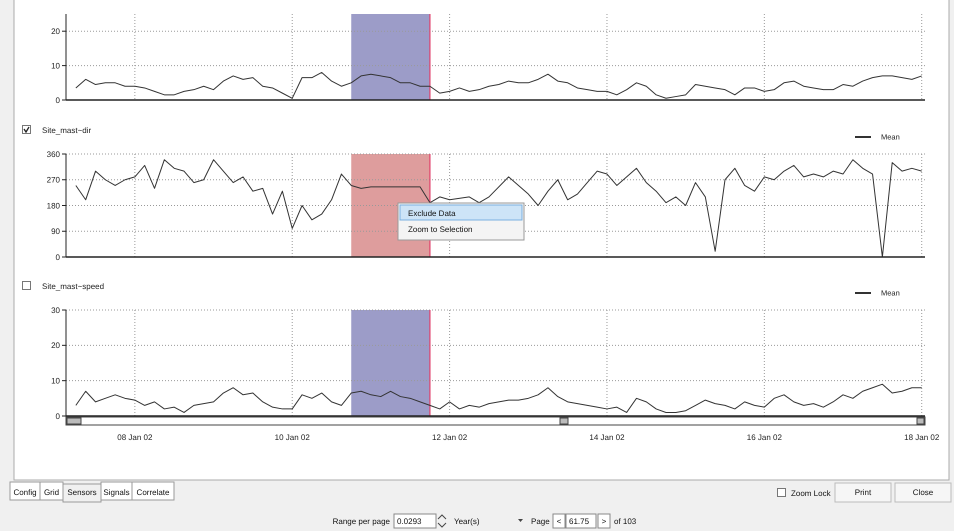 The width and height of the screenshot is (954, 531). I want to click on y-tick-label: 30, so click(56, 310).